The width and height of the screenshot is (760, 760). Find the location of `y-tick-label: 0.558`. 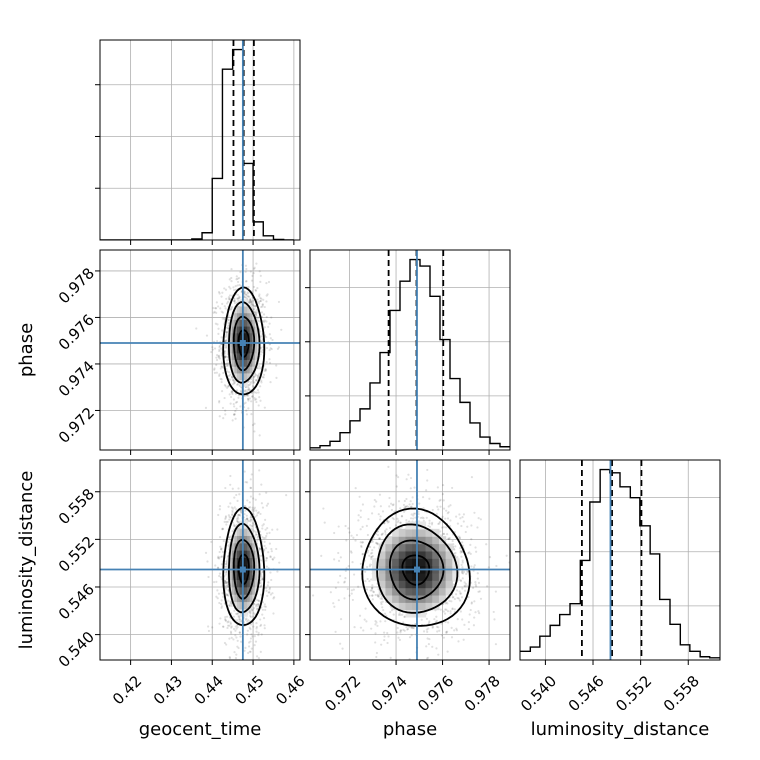

y-tick-label: 0.558 is located at coordinates (76, 506).